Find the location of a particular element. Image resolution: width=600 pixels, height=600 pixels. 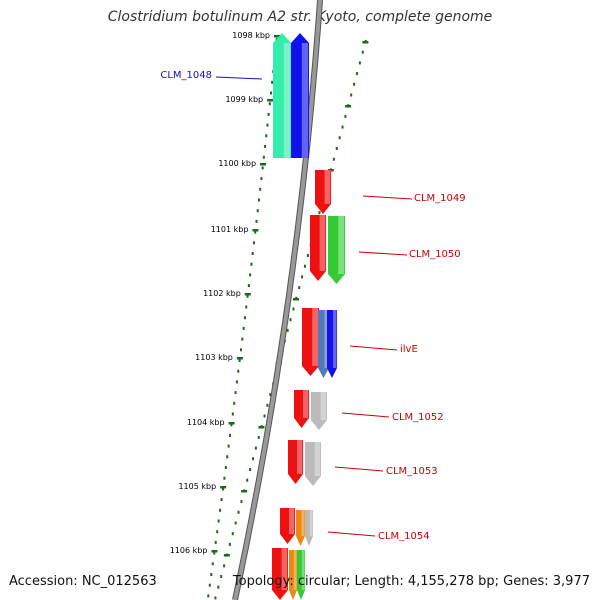

gene-gray-cds-1053-shine is located at coordinates (317, 459).